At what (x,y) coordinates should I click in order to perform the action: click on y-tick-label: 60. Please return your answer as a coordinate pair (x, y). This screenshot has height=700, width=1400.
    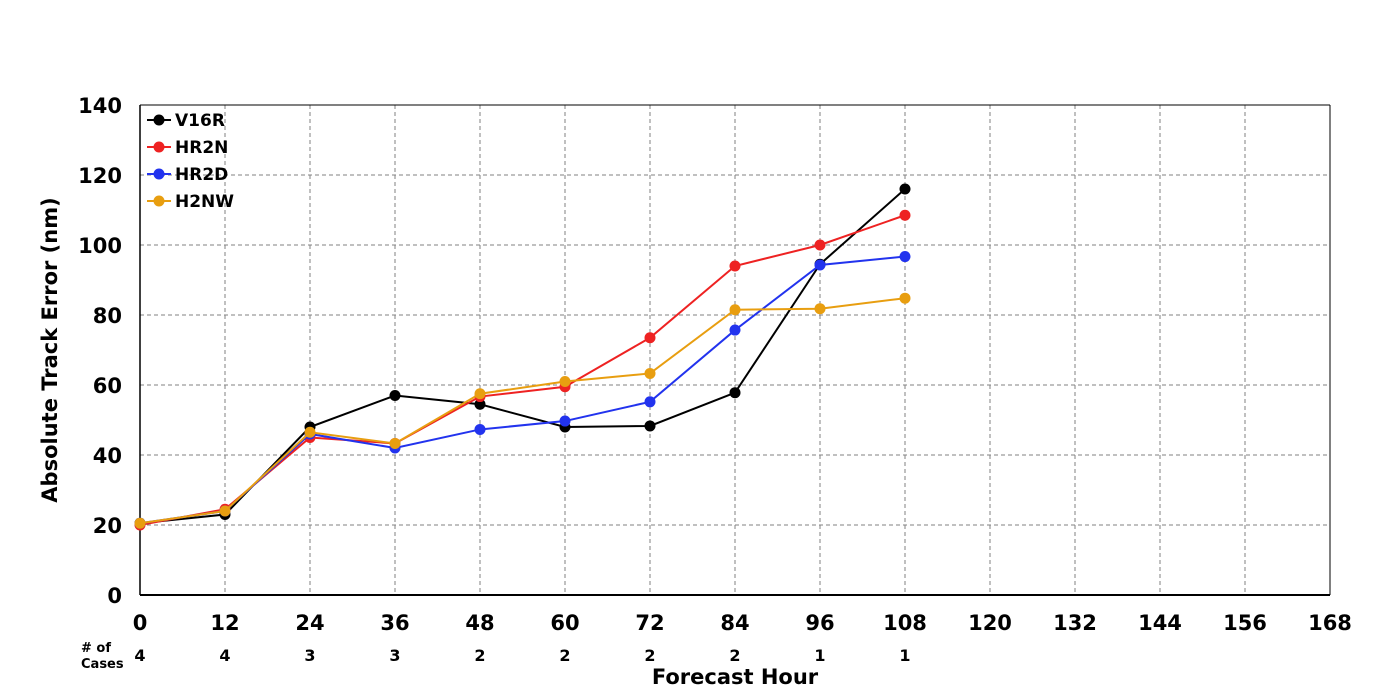
    Looking at the image, I should click on (107, 386).